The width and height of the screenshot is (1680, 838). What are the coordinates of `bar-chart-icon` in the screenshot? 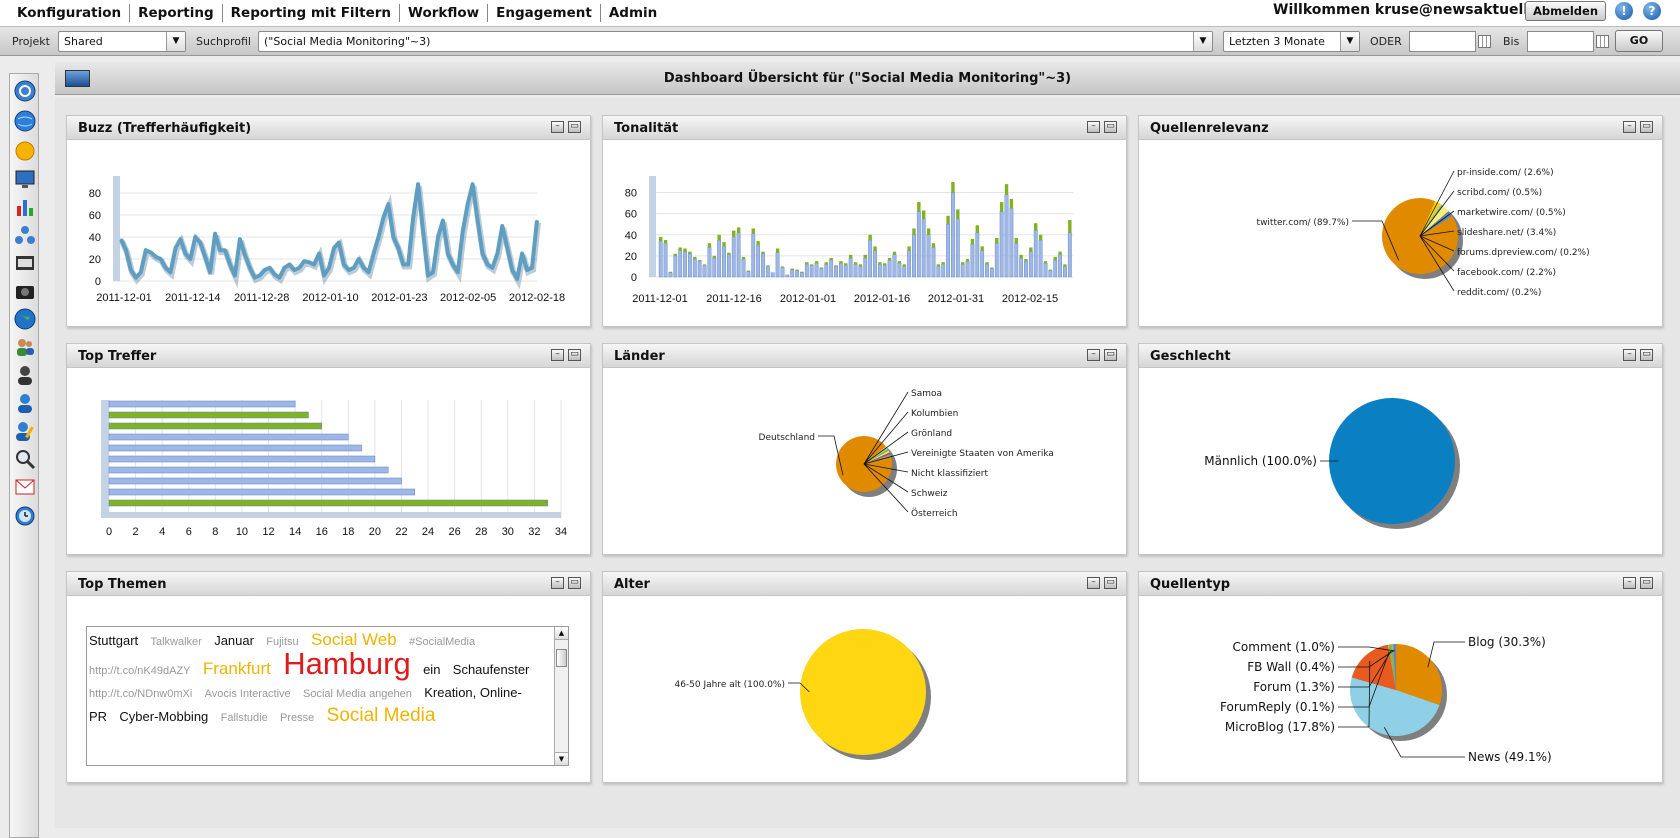 It's located at (25, 207).